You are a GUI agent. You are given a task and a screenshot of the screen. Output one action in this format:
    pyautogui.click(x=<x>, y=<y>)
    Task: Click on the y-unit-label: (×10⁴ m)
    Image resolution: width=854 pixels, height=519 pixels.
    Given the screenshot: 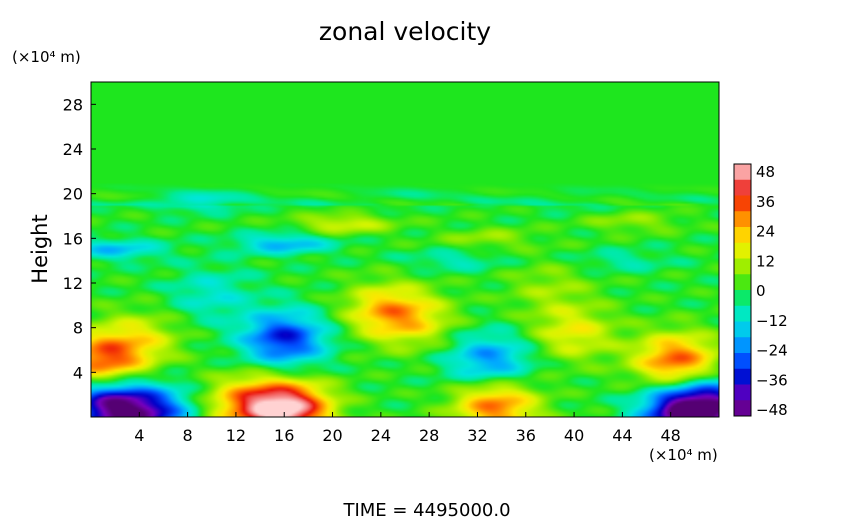 What is the action you would take?
    pyautogui.click(x=46, y=57)
    